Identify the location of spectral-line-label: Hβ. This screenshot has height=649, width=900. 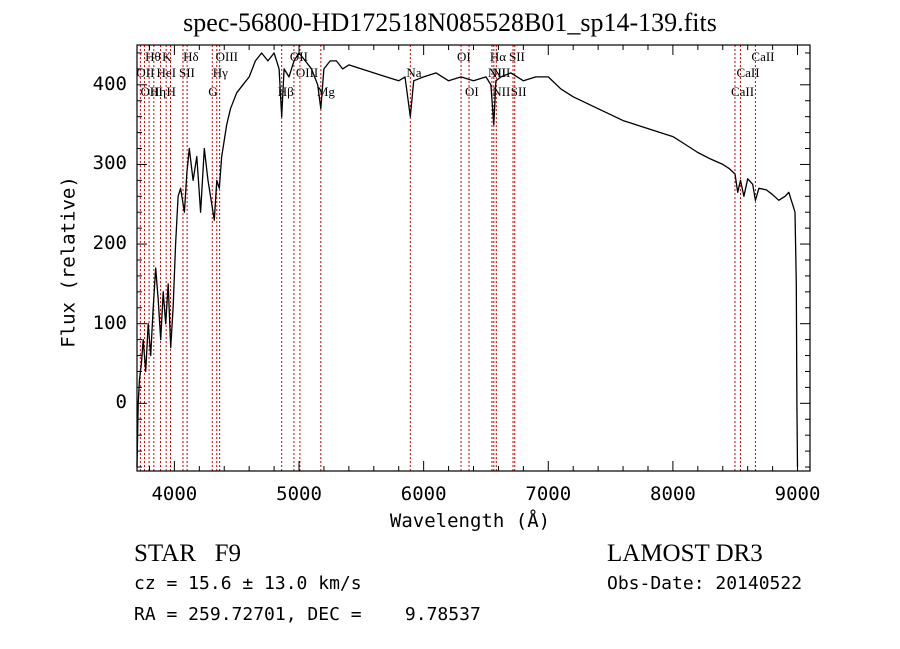
(285, 91).